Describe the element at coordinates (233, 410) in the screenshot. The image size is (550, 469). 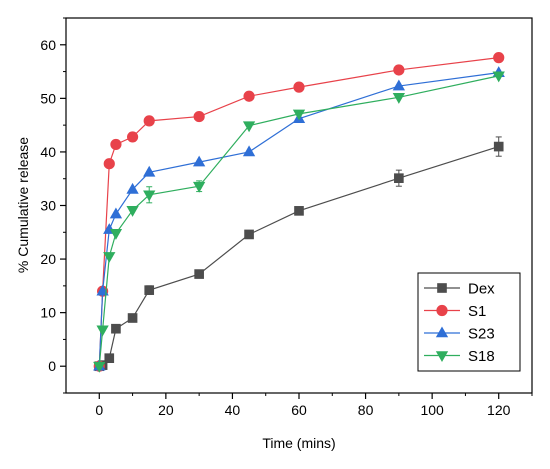
I see `x-tick-label: 40` at that location.